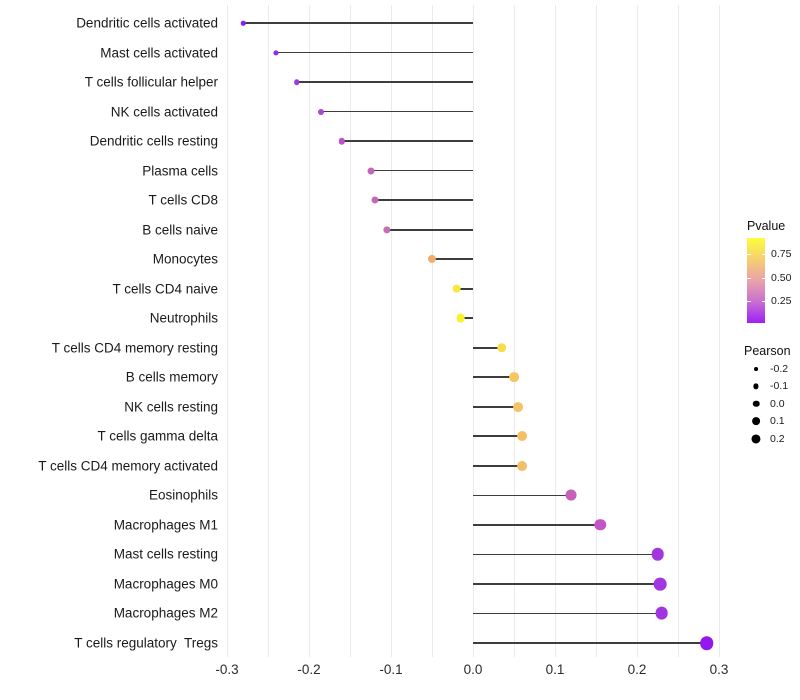 The width and height of the screenshot is (800, 700). I want to click on x-axis-tick-label: 0.2, so click(637, 669).